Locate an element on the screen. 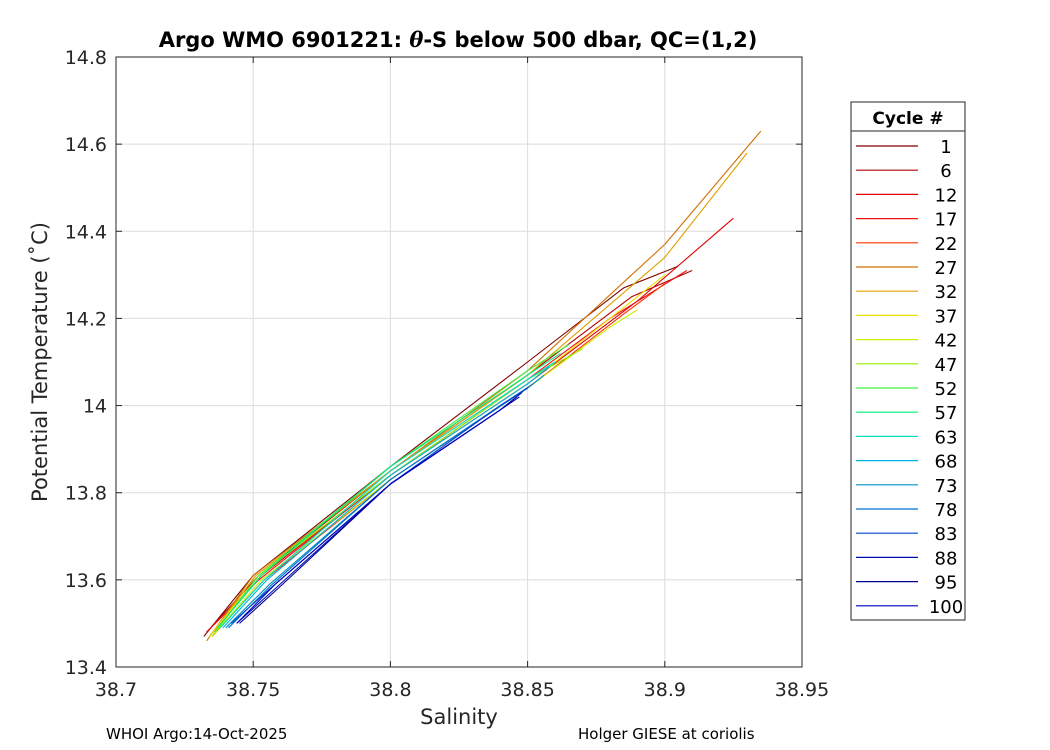  y-tick-label: 14.4 is located at coordinates (86, 232).